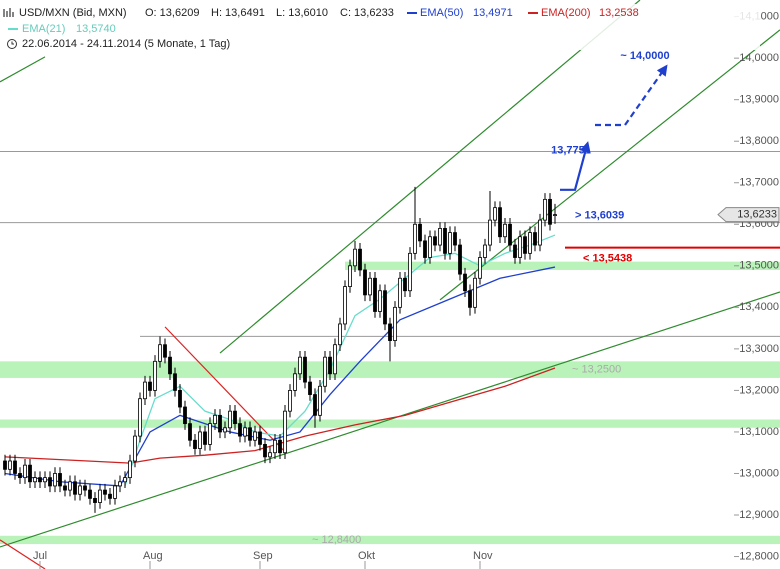  What do you see at coordinates (759, 556) in the screenshot?
I see `y-tick-label: 12,8000` at bounding box center [759, 556].